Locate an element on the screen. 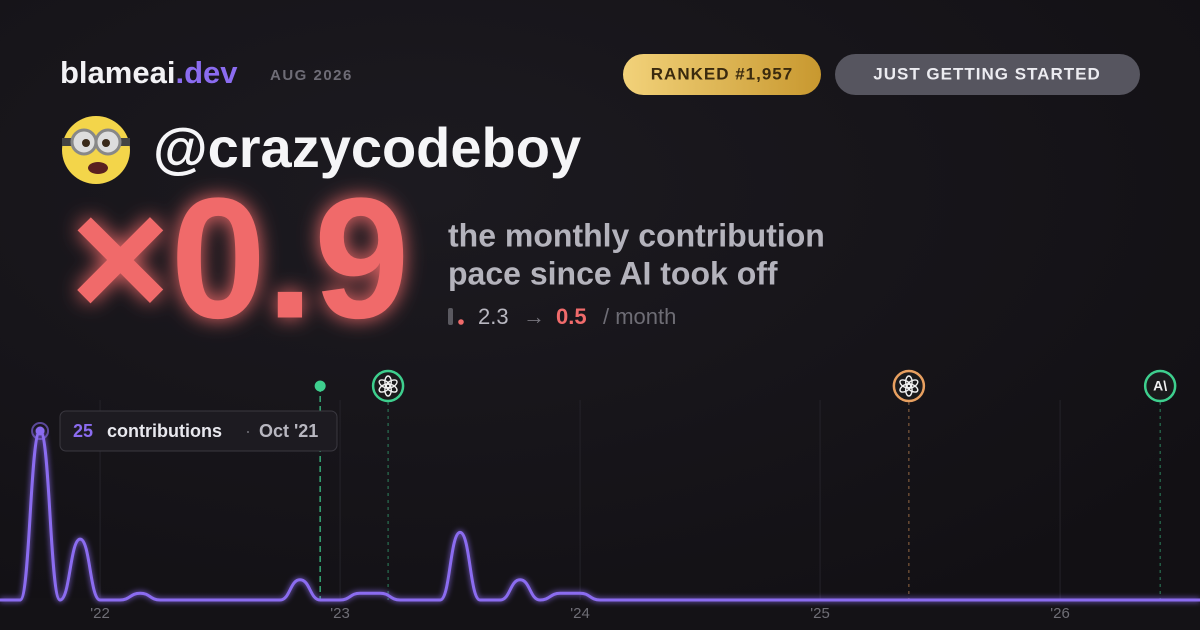 The width and height of the screenshot is (1200, 630). x-tick-label: '25 is located at coordinates (820, 613).